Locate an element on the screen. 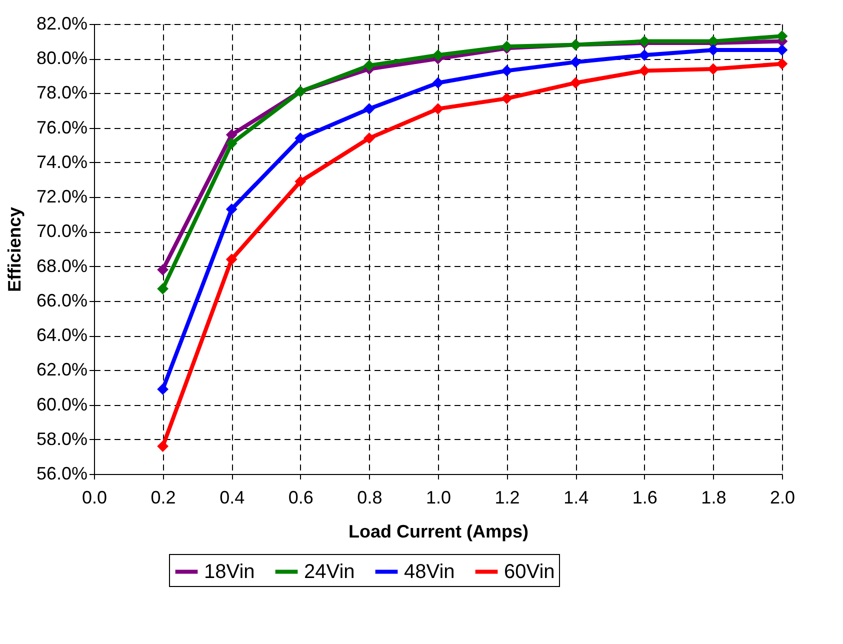 Image resolution: width=843 pixels, height=644 pixels. y-tick-label: 68.0% is located at coordinates (62, 266).